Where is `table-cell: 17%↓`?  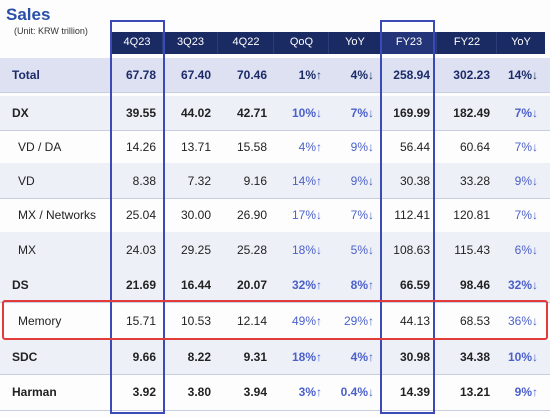
table-cell: 17%↓ is located at coordinates (306, 215).